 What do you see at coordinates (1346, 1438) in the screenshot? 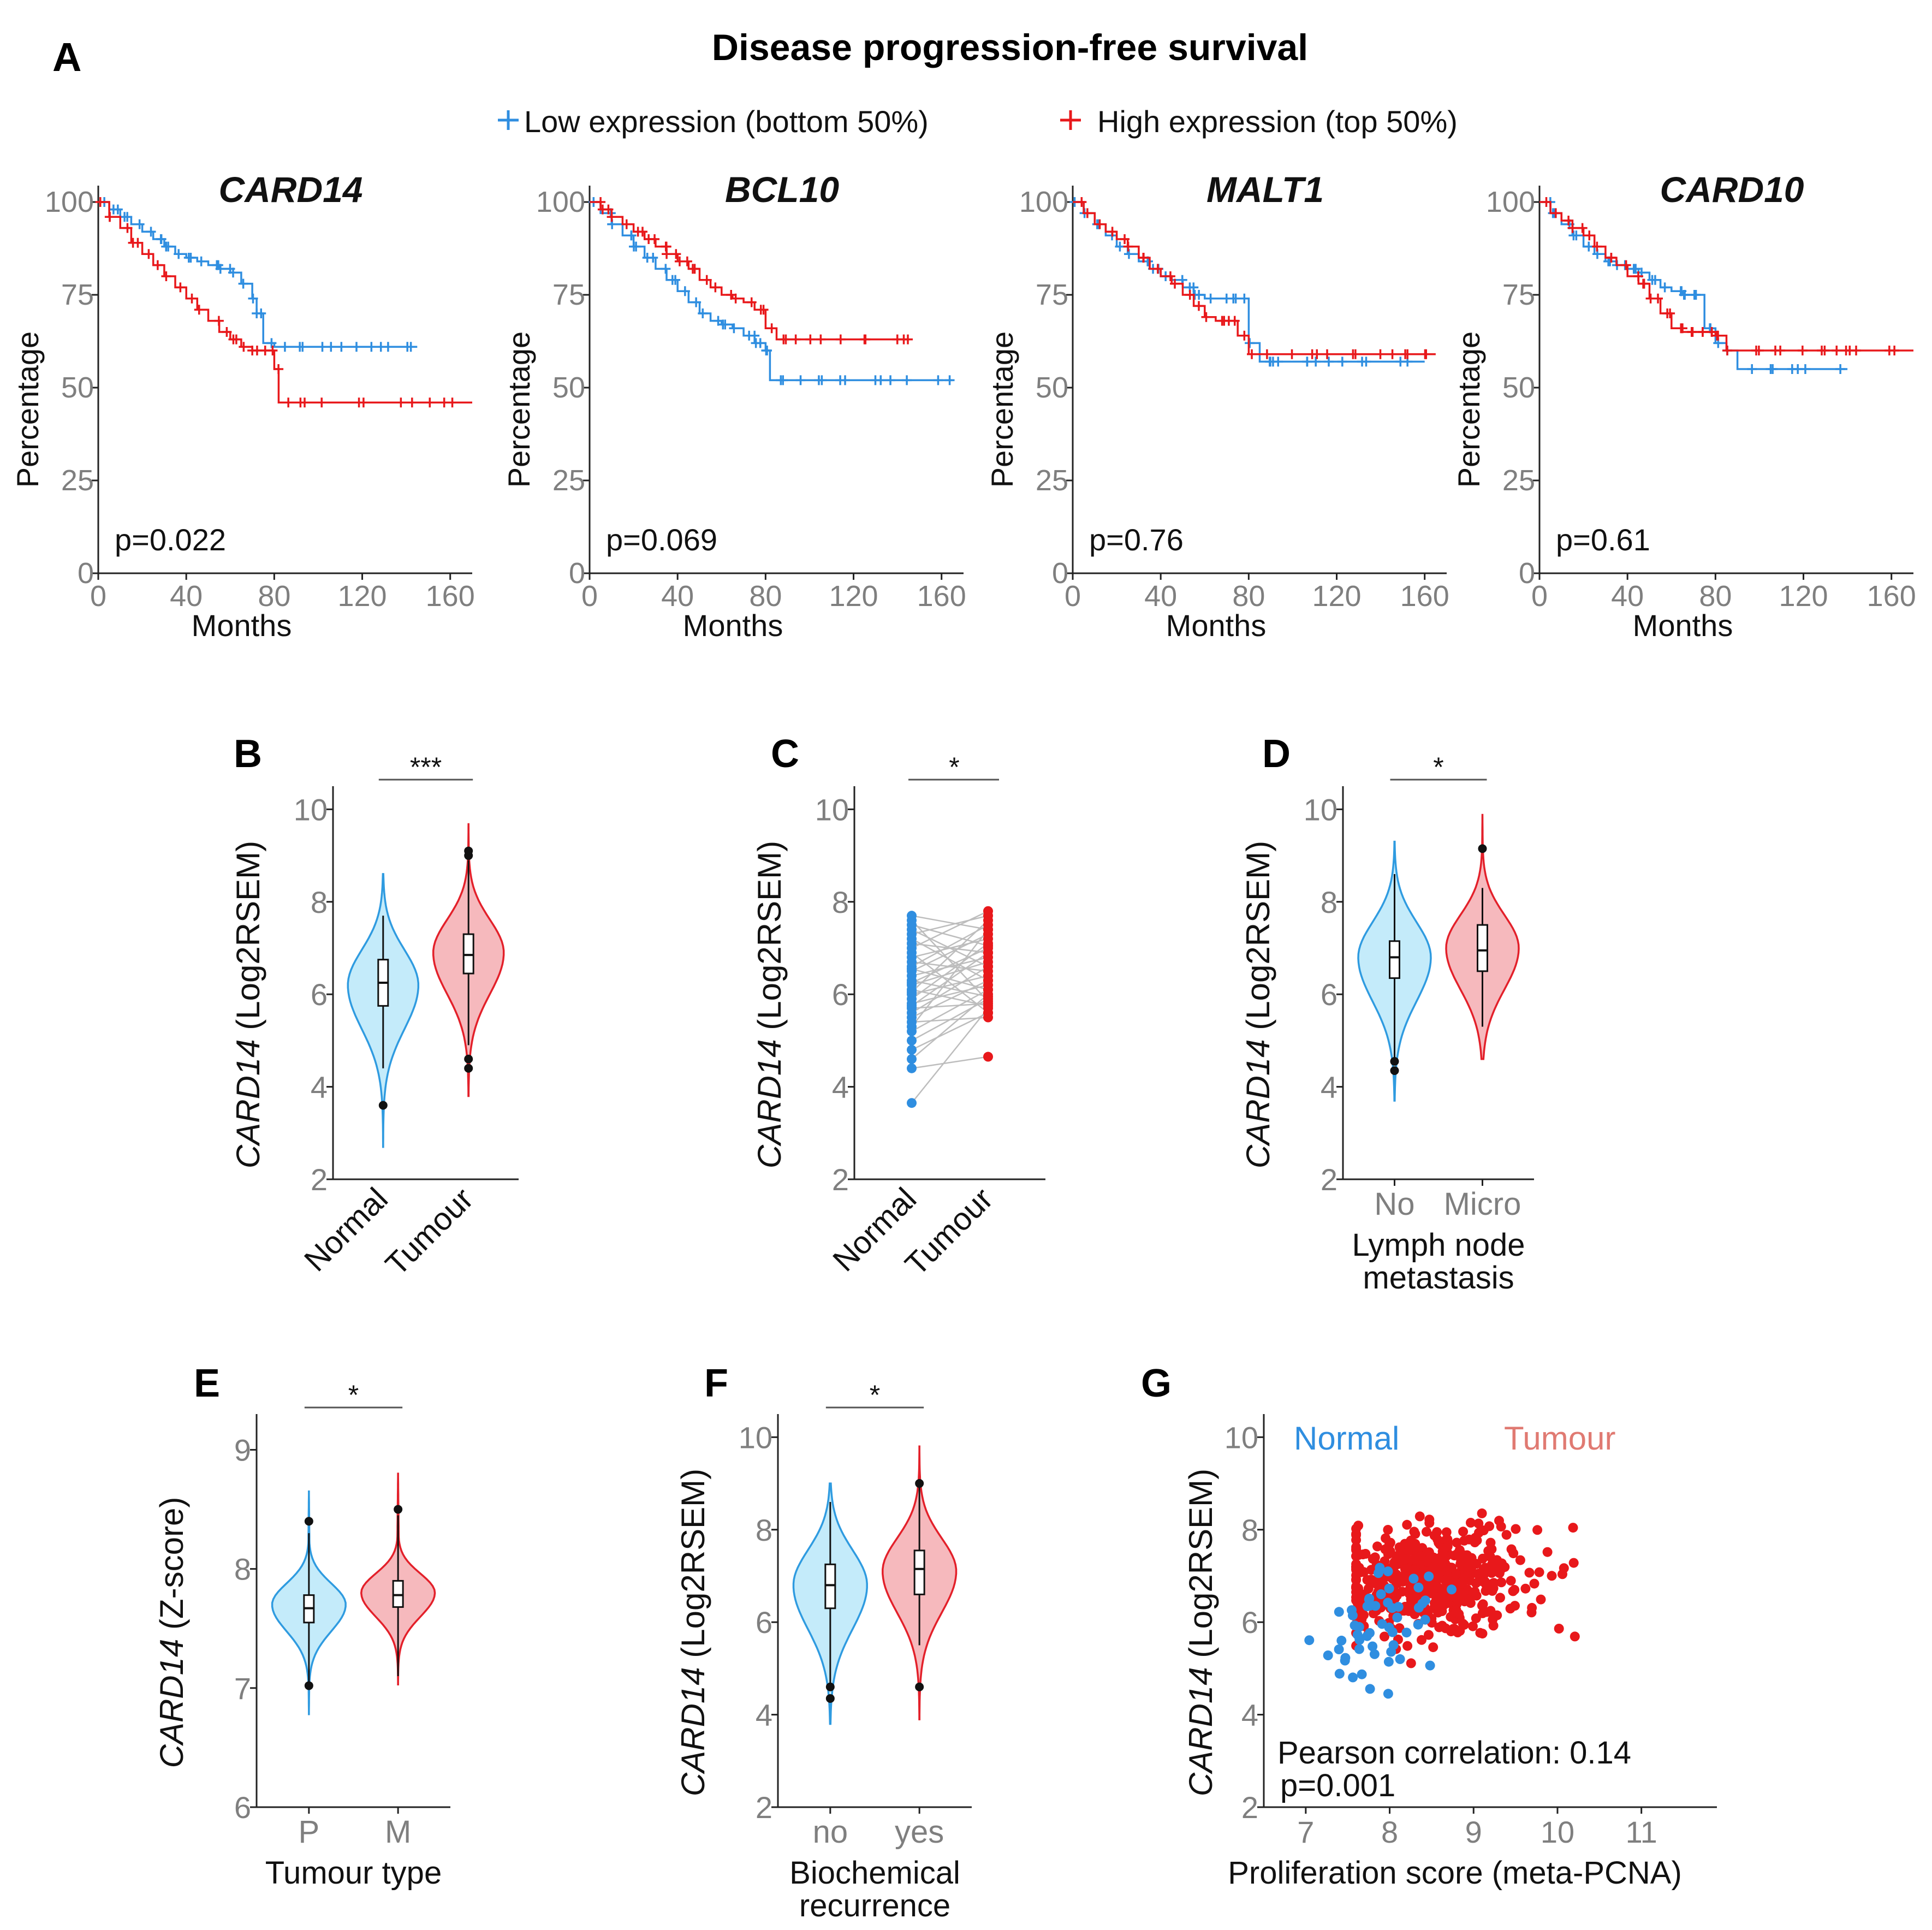
I see `legend-normal: Normal` at bounding box center [1346, 1438].